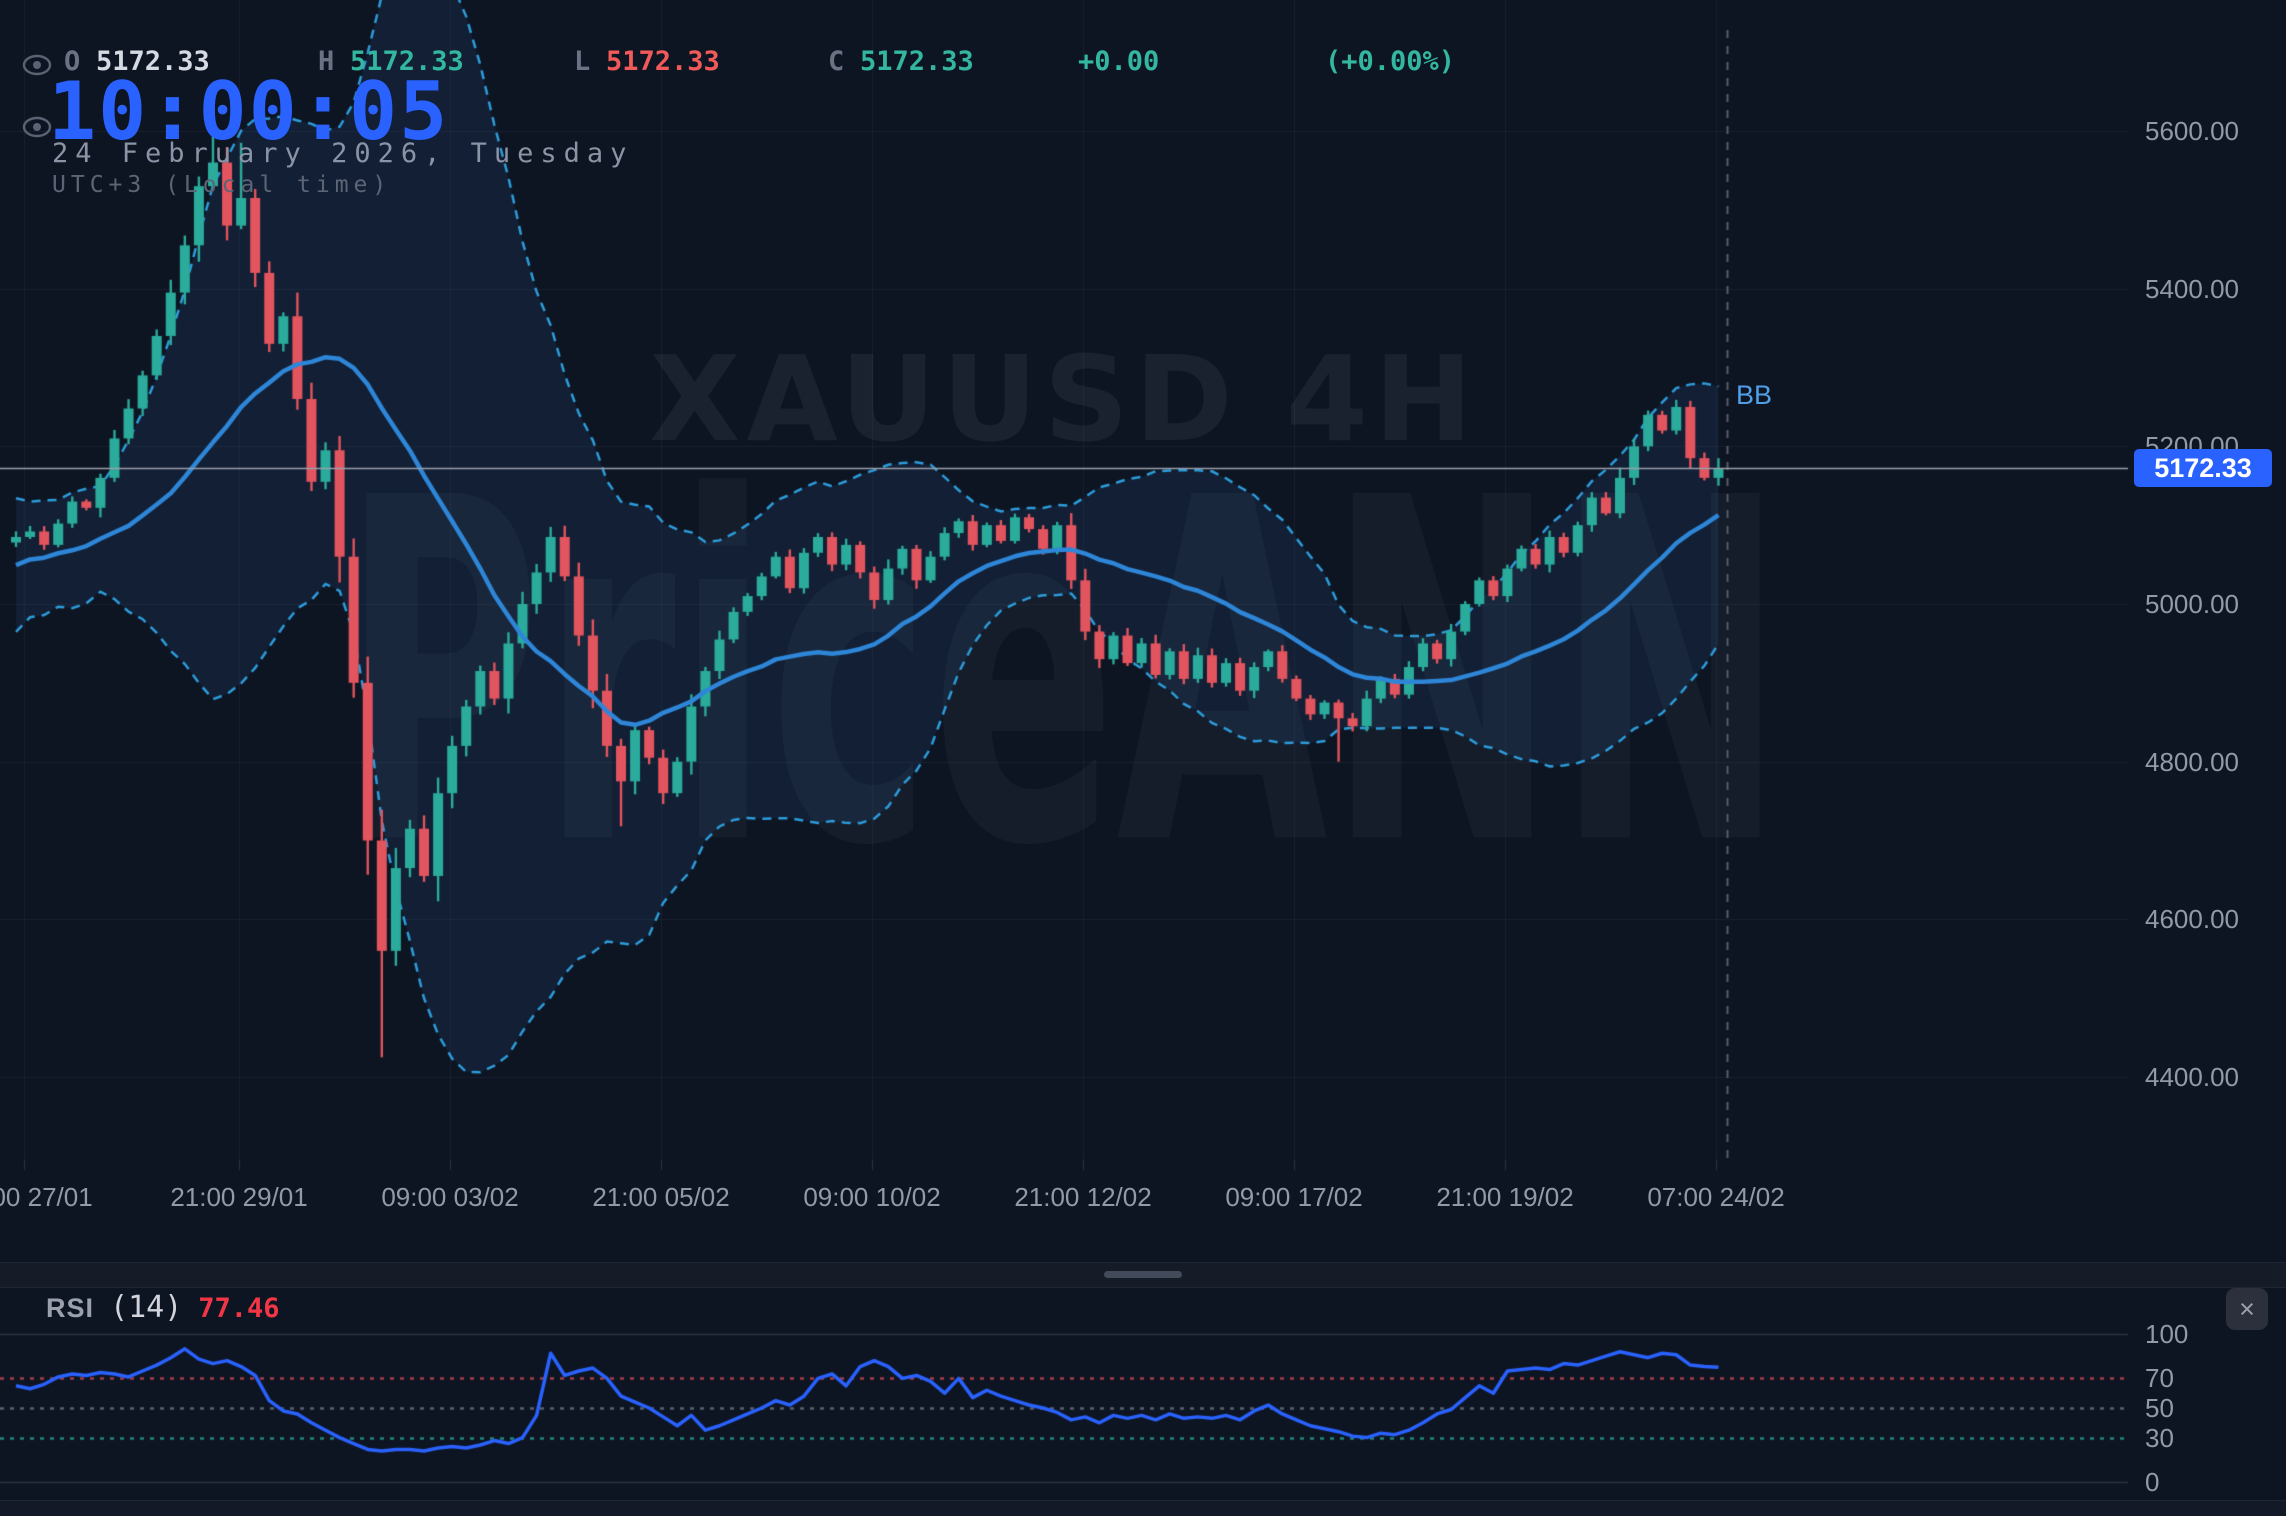 The height and width of the screenshot is (1516, 2286). Describe the element at coordinates (1505, 1197) in the screenshot. I see `time-tick-label: 21:00 19/02` at that location.